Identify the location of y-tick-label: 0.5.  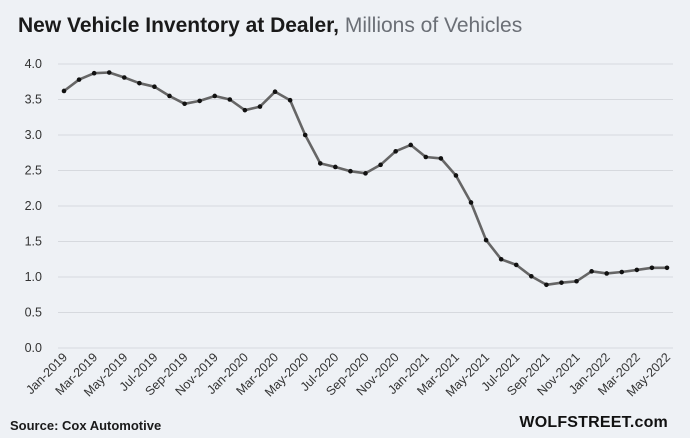
(33, 313).